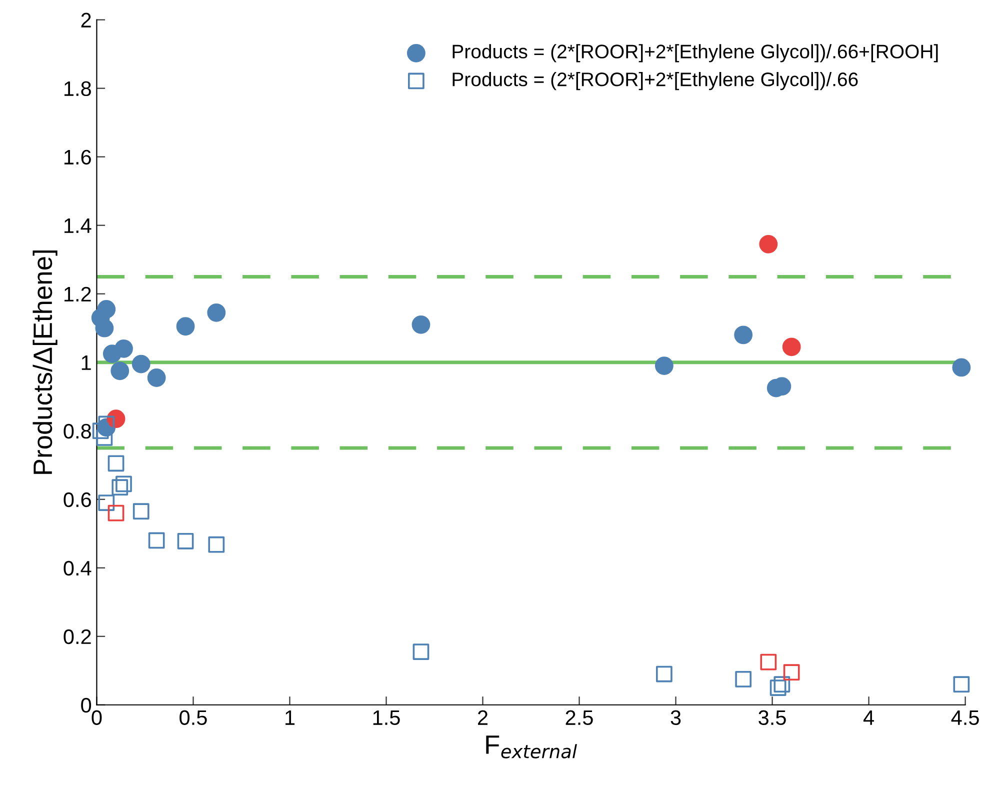 This screenshot has width=987, height=792. I want to click on y-tick-label: 0.4, so click(78, 568).